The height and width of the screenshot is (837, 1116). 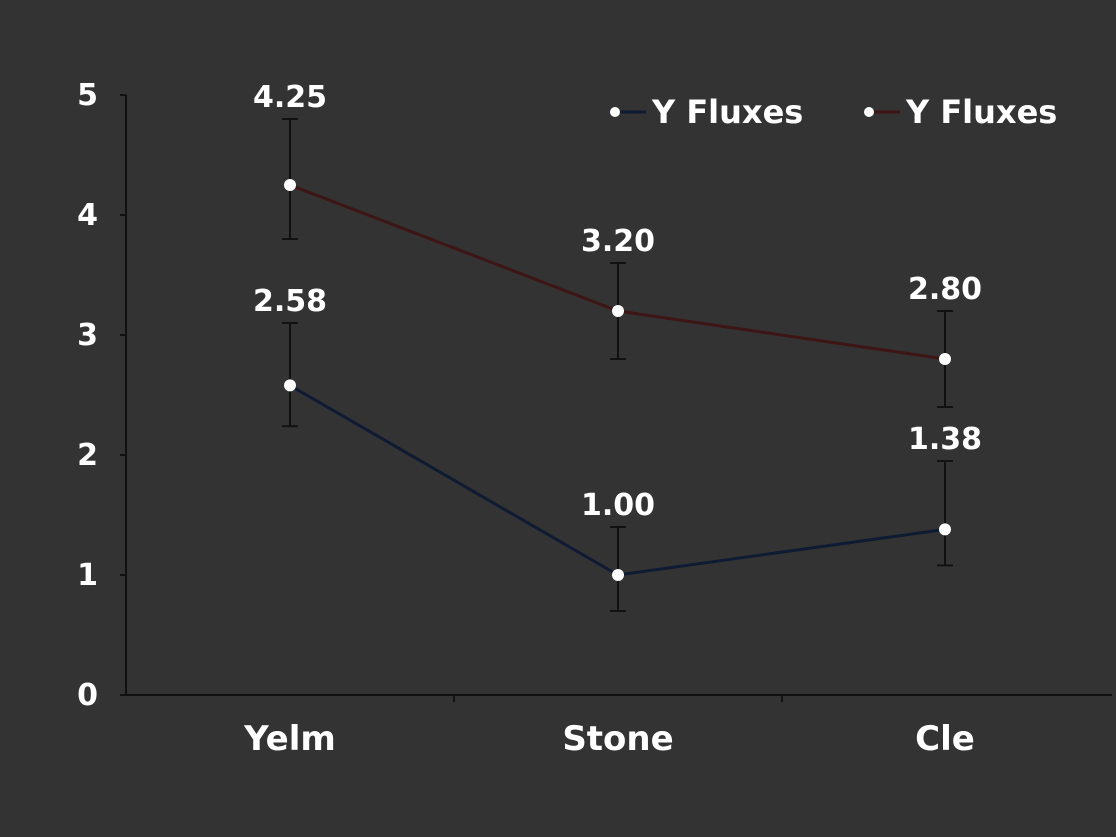 I want to click on x-categories: Yelm Stone Cle, so click(x=609, y=727).